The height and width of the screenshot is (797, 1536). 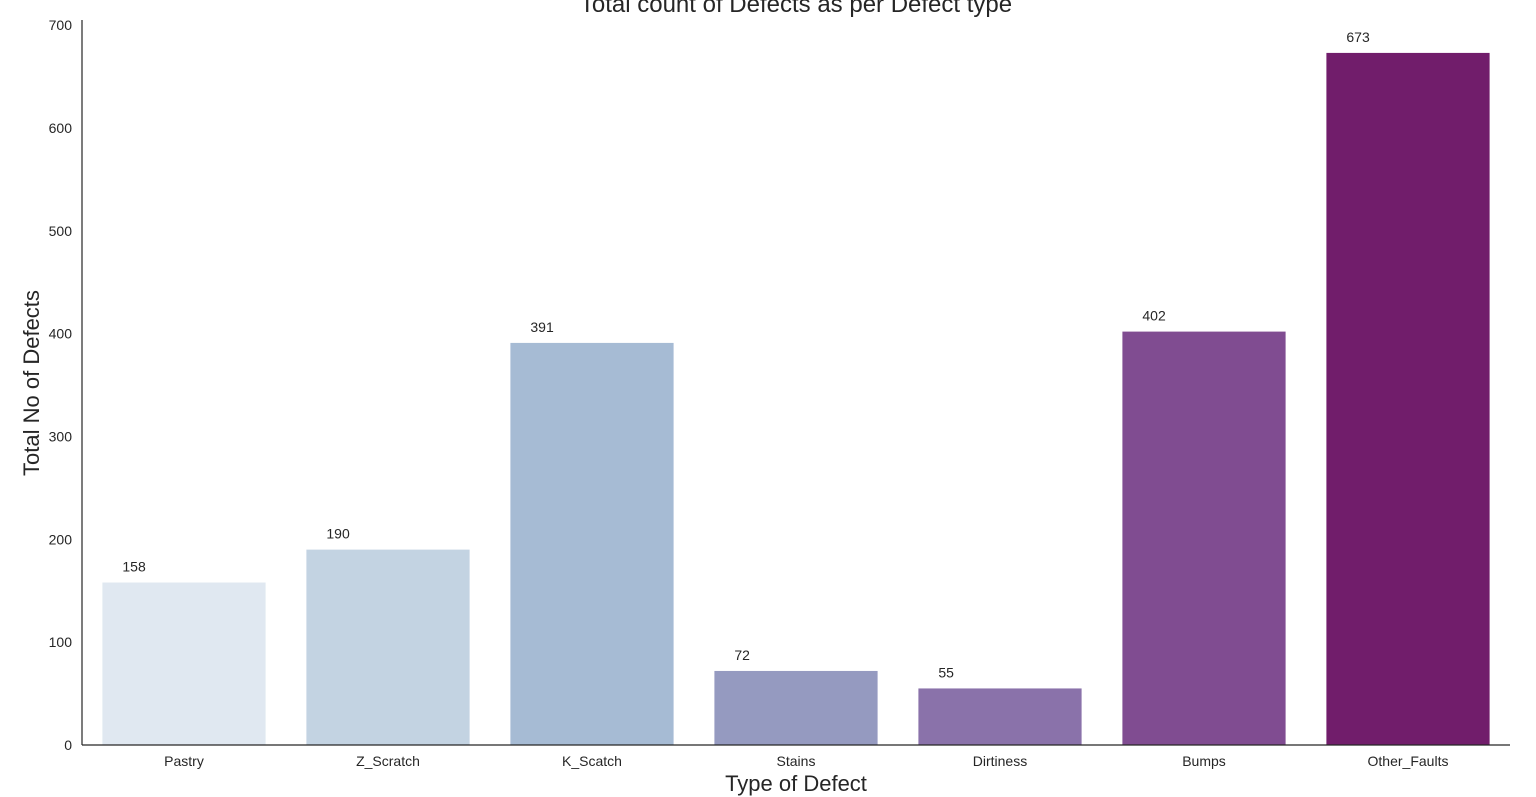 I want to click on y-axis-ticks: 0 100 200 300 400 500 600 700, so click(x=61, y=385).